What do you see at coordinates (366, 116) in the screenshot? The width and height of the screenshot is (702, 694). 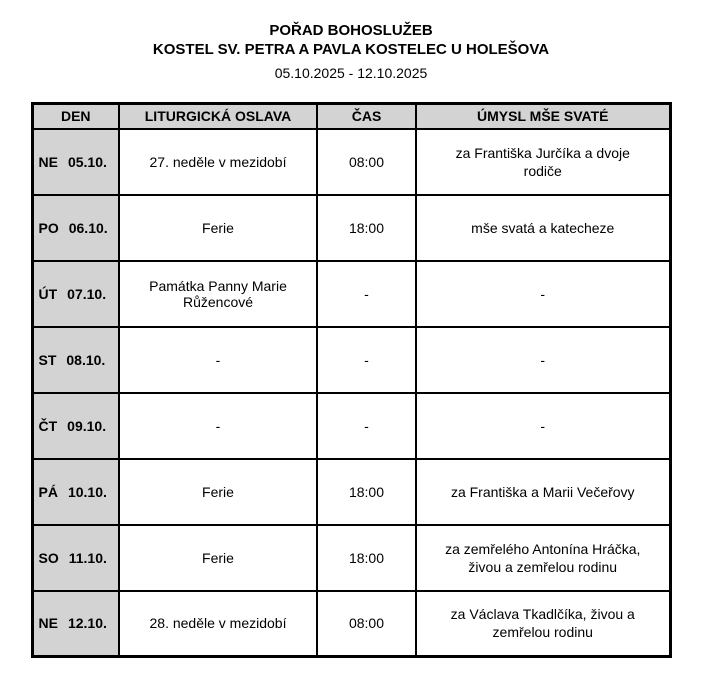 I see `header-cell-cas: ČAS` at bounding box center [366, 116].